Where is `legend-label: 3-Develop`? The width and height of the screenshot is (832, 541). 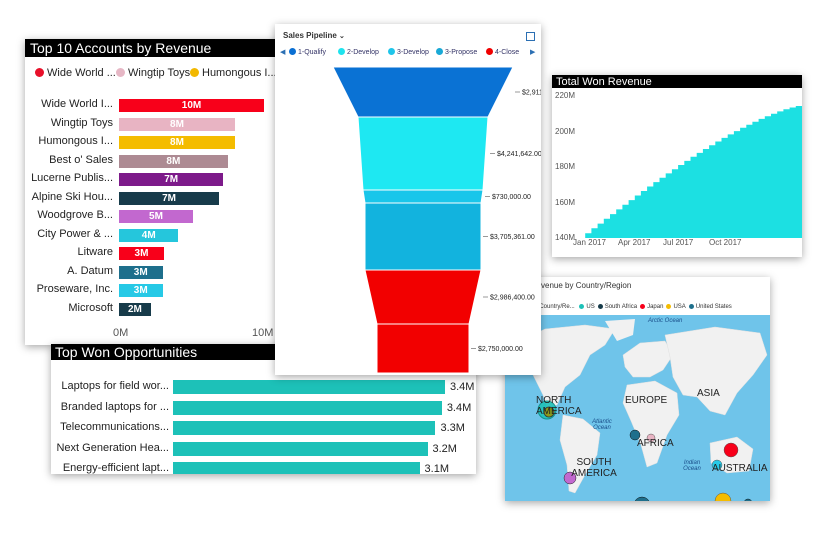 legend-label: 3-Develop is located at coordinates (413, 52).